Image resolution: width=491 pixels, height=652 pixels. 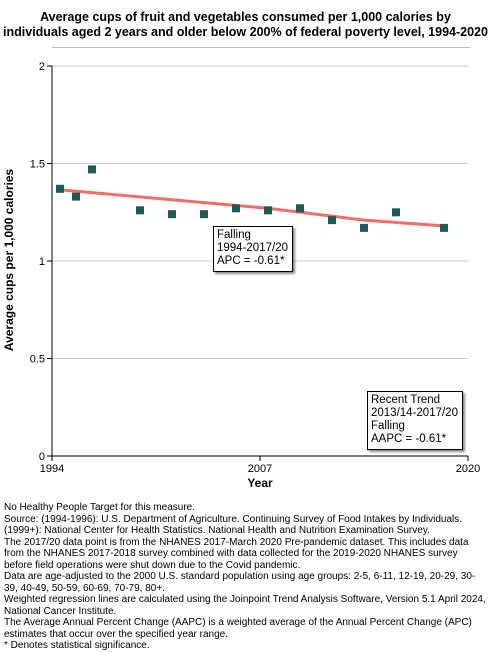 I want to click on x-tick-label: 2007, so click(x=260, y=469).